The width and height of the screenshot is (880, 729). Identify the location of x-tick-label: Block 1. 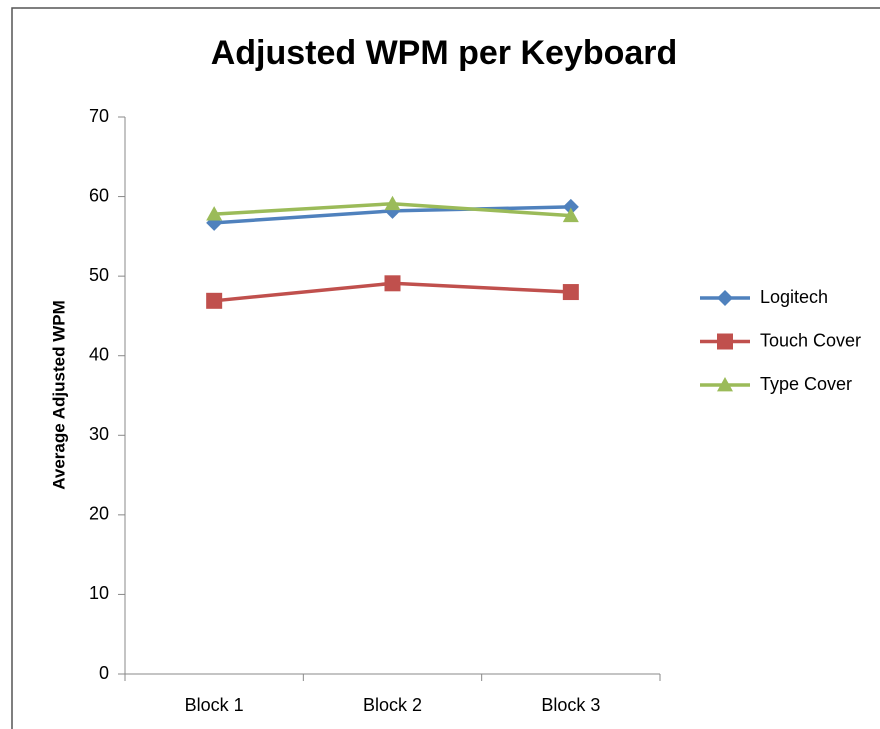
(214, 705).